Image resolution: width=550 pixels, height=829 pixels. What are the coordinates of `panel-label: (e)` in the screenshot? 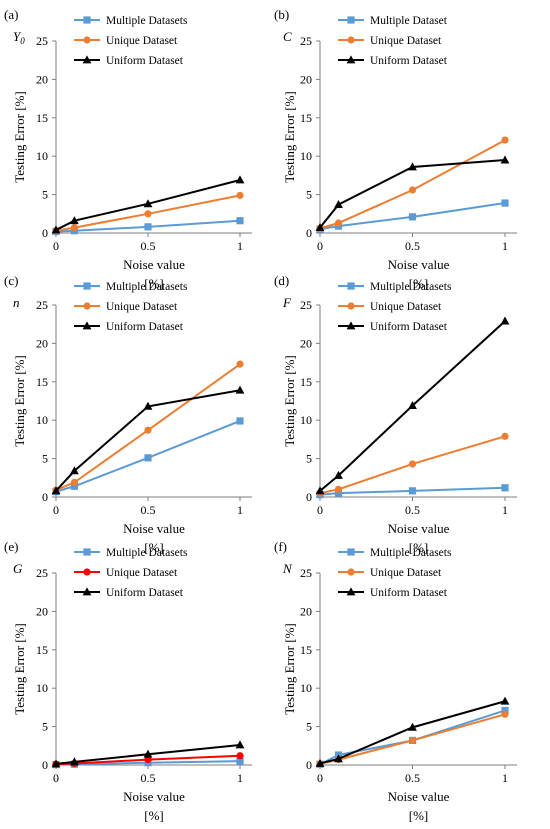 It's located at (11, 546).